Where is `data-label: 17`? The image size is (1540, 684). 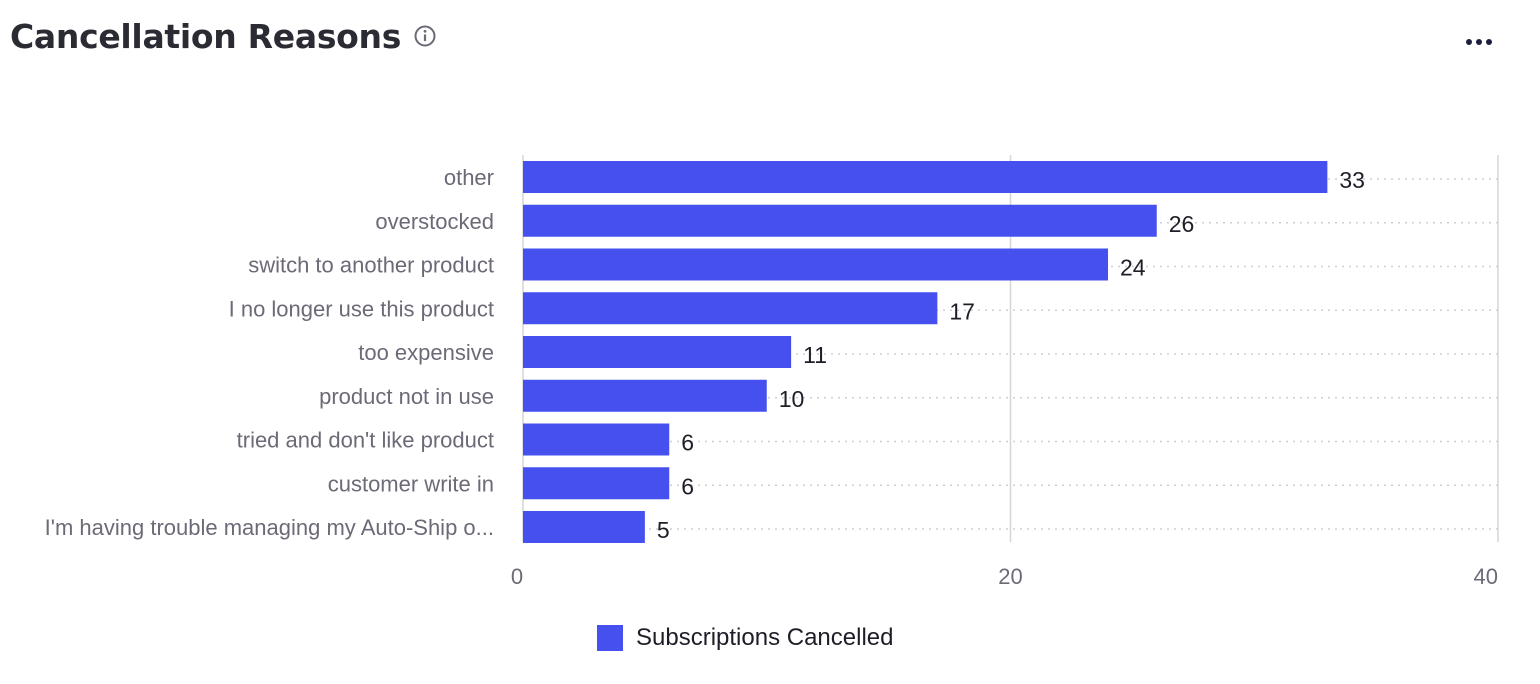
data-label: 17 is located at coordinates (962, 311).